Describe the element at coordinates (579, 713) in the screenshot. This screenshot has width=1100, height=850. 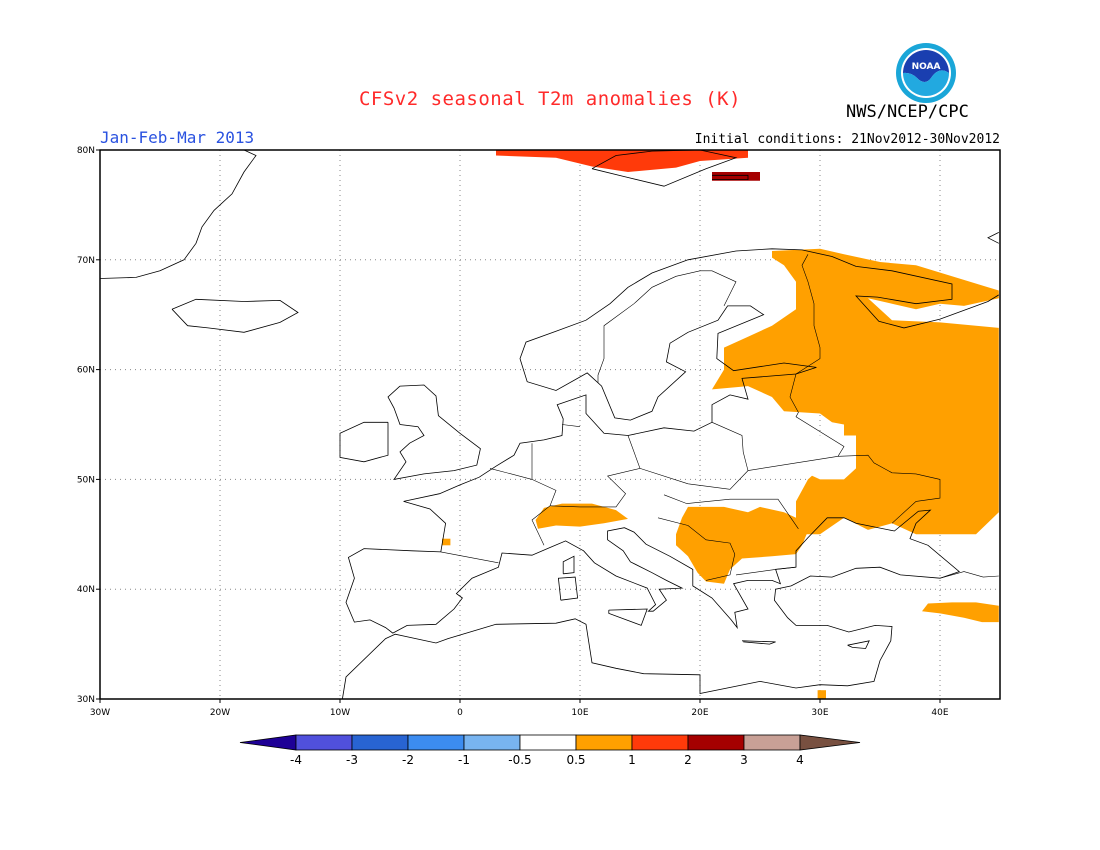
I see `x-tick-label: 10E` at that location.